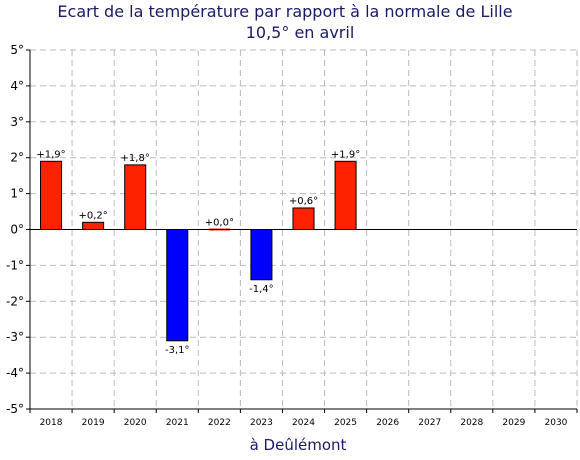 This screenshot has height=460, width=580. What do you see at coordinates (93, 423) in the screenshot?
I see `x-tick-label: 2019` at bounding box center [93, 423].